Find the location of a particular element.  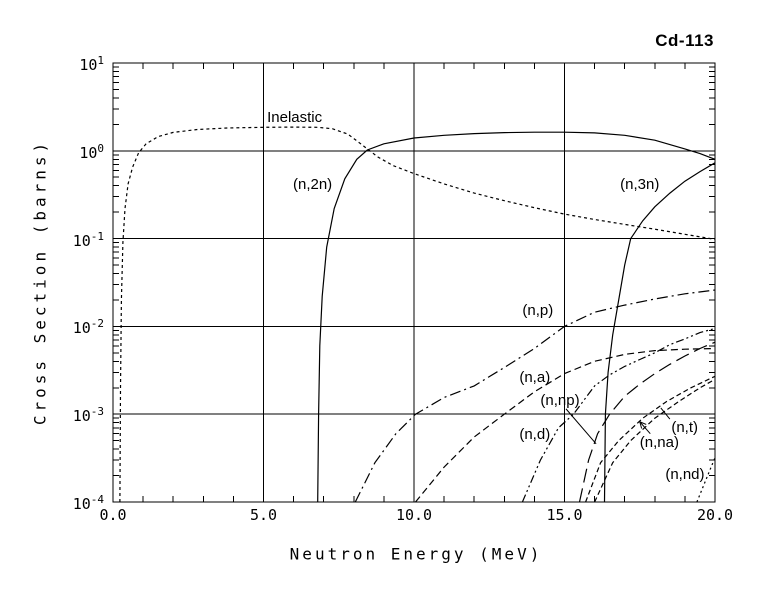

y-tick-label-2: 10-1 is located at coordinates (67, 239).